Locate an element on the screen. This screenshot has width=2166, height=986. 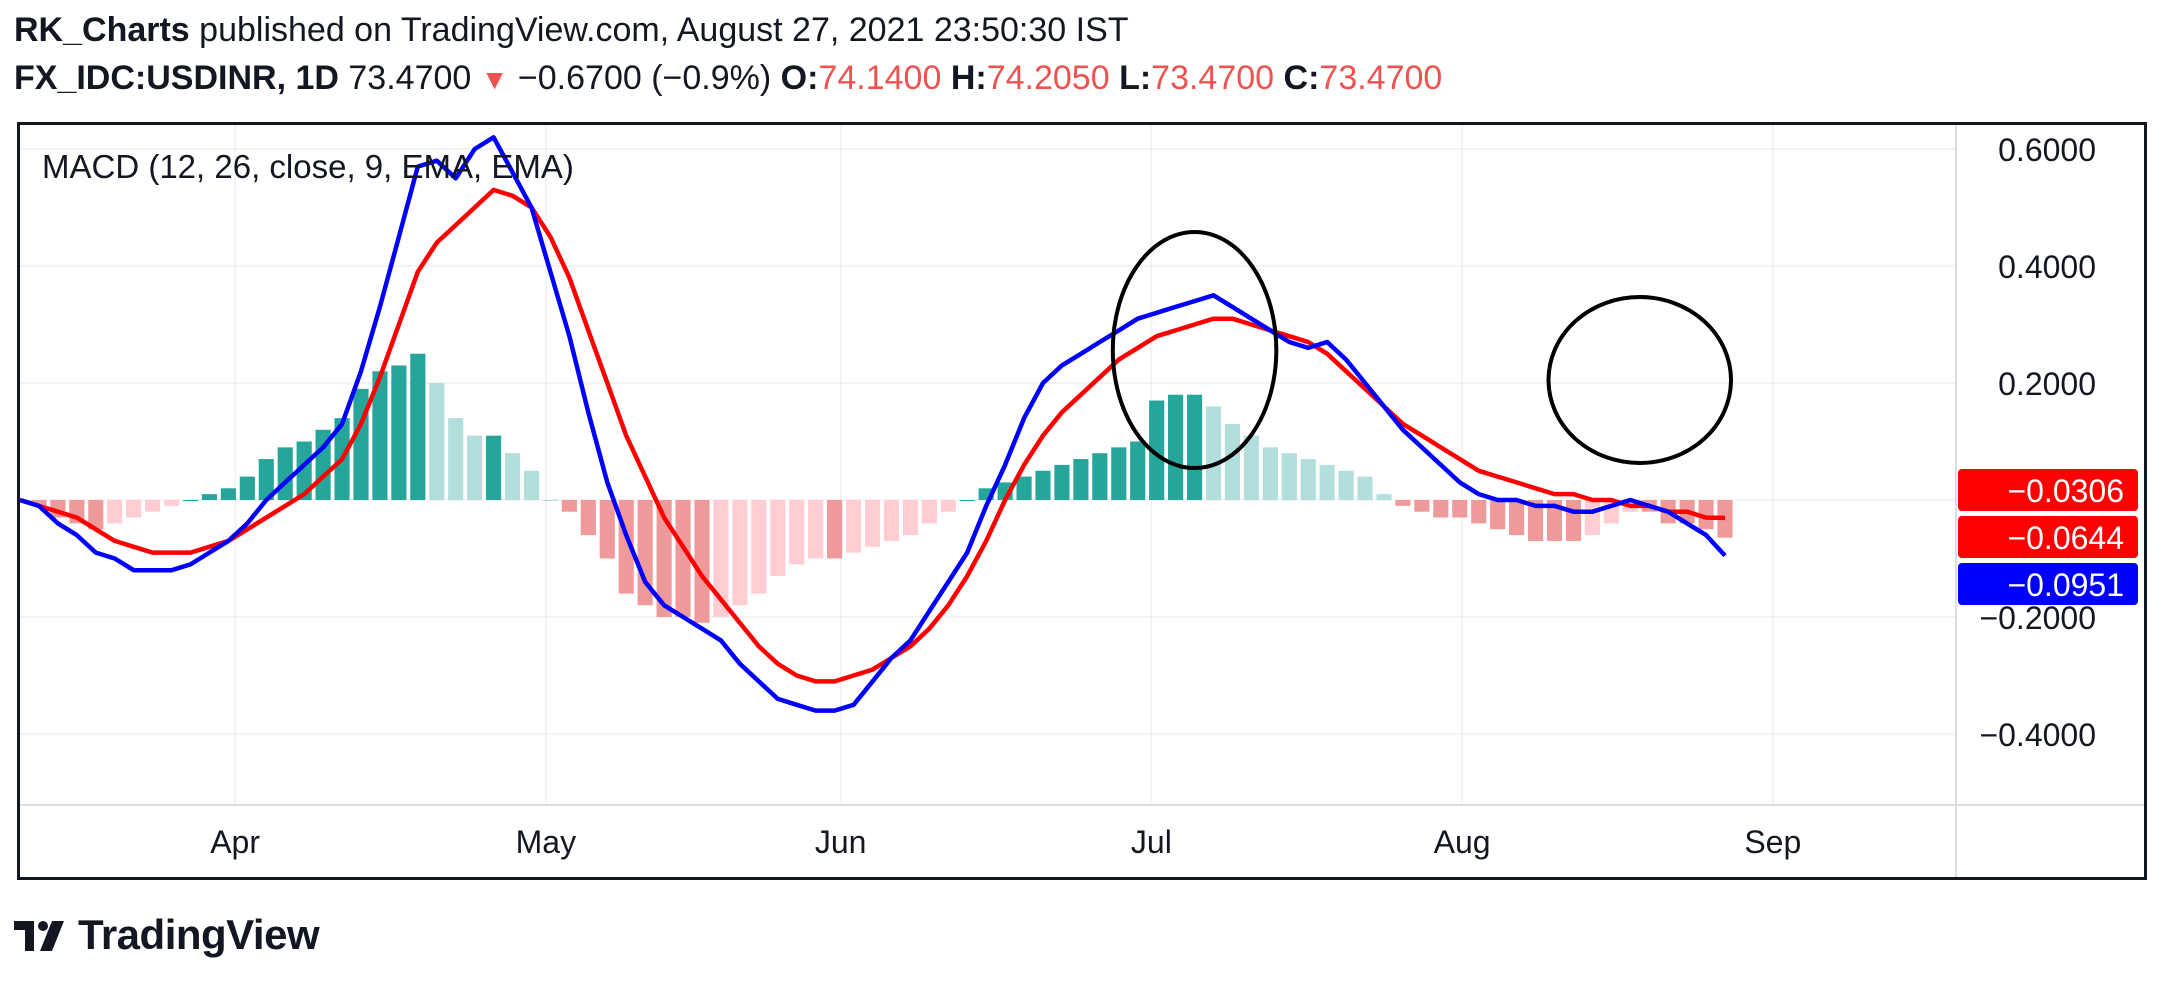
x-tick-label: May is located at coordinates (546, 842).